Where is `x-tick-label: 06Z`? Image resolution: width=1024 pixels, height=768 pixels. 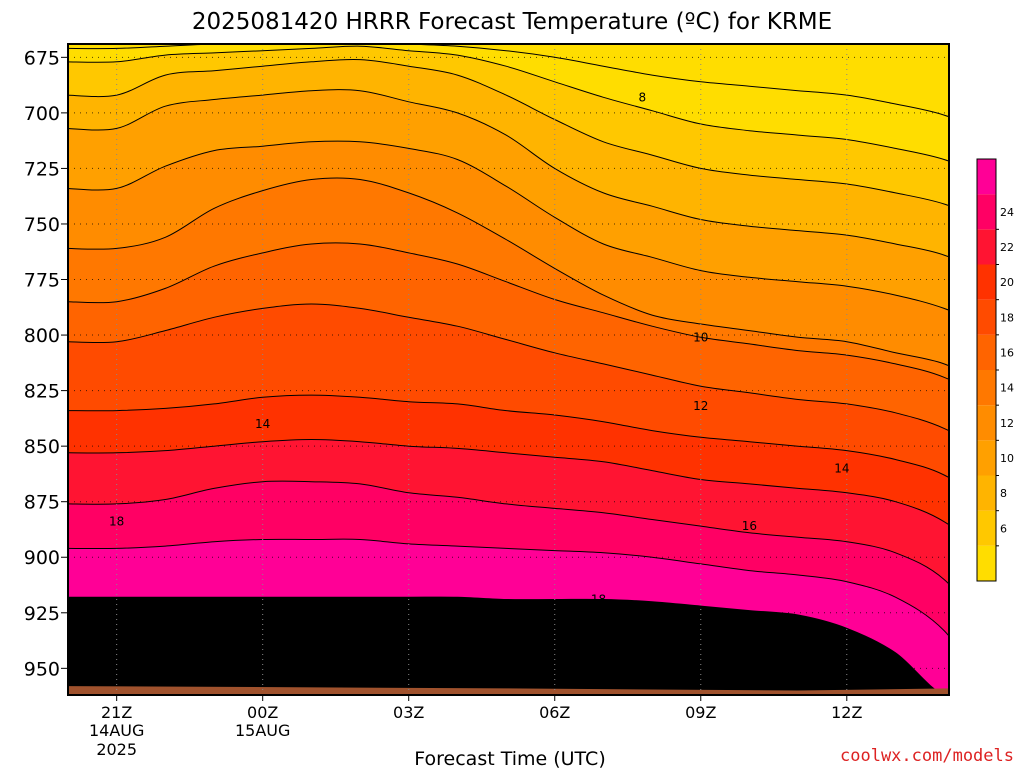
x-tick-label: 06Z is located at coordinates (554, 712).